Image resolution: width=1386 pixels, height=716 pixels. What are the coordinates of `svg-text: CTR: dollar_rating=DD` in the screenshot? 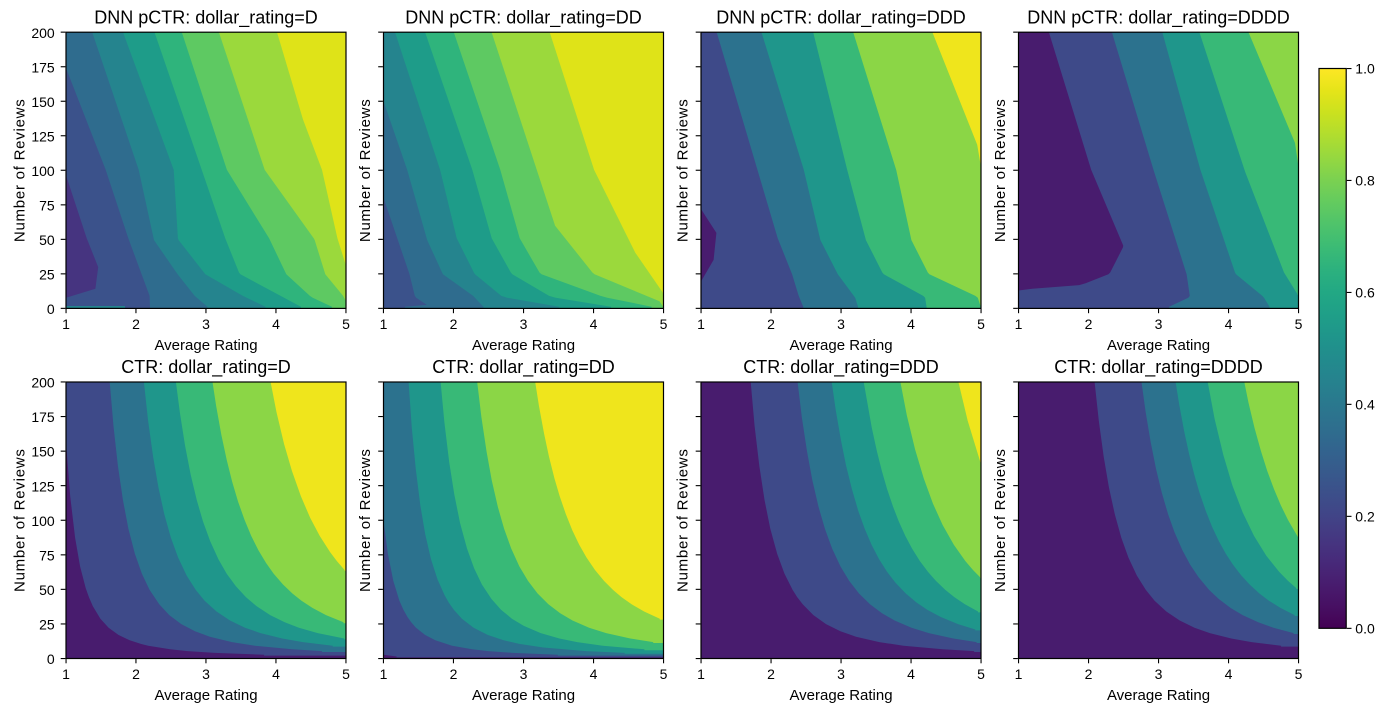 It's located at (523, 367).